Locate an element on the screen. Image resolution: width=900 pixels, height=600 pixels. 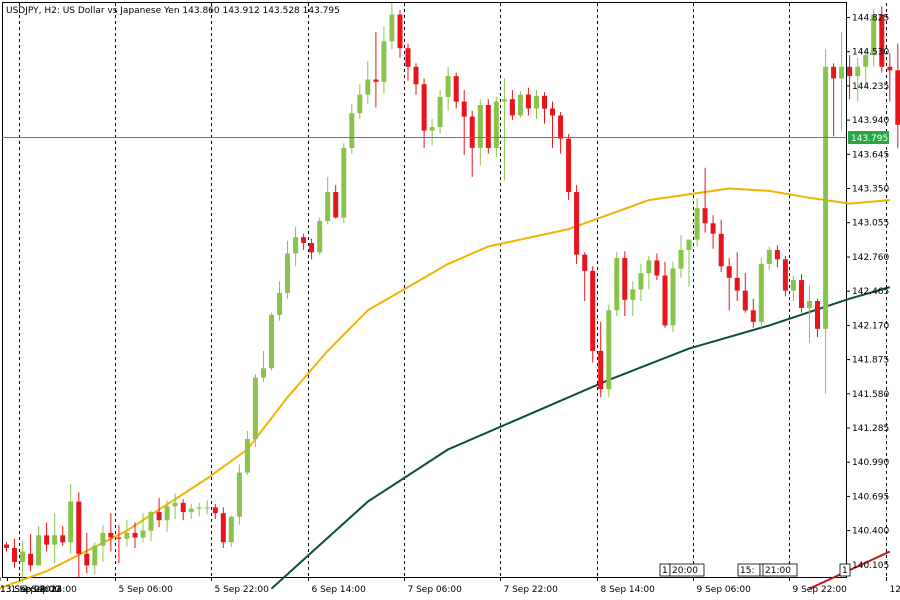
price-tick-label: 140.400 is located at coordinates (870, 532).